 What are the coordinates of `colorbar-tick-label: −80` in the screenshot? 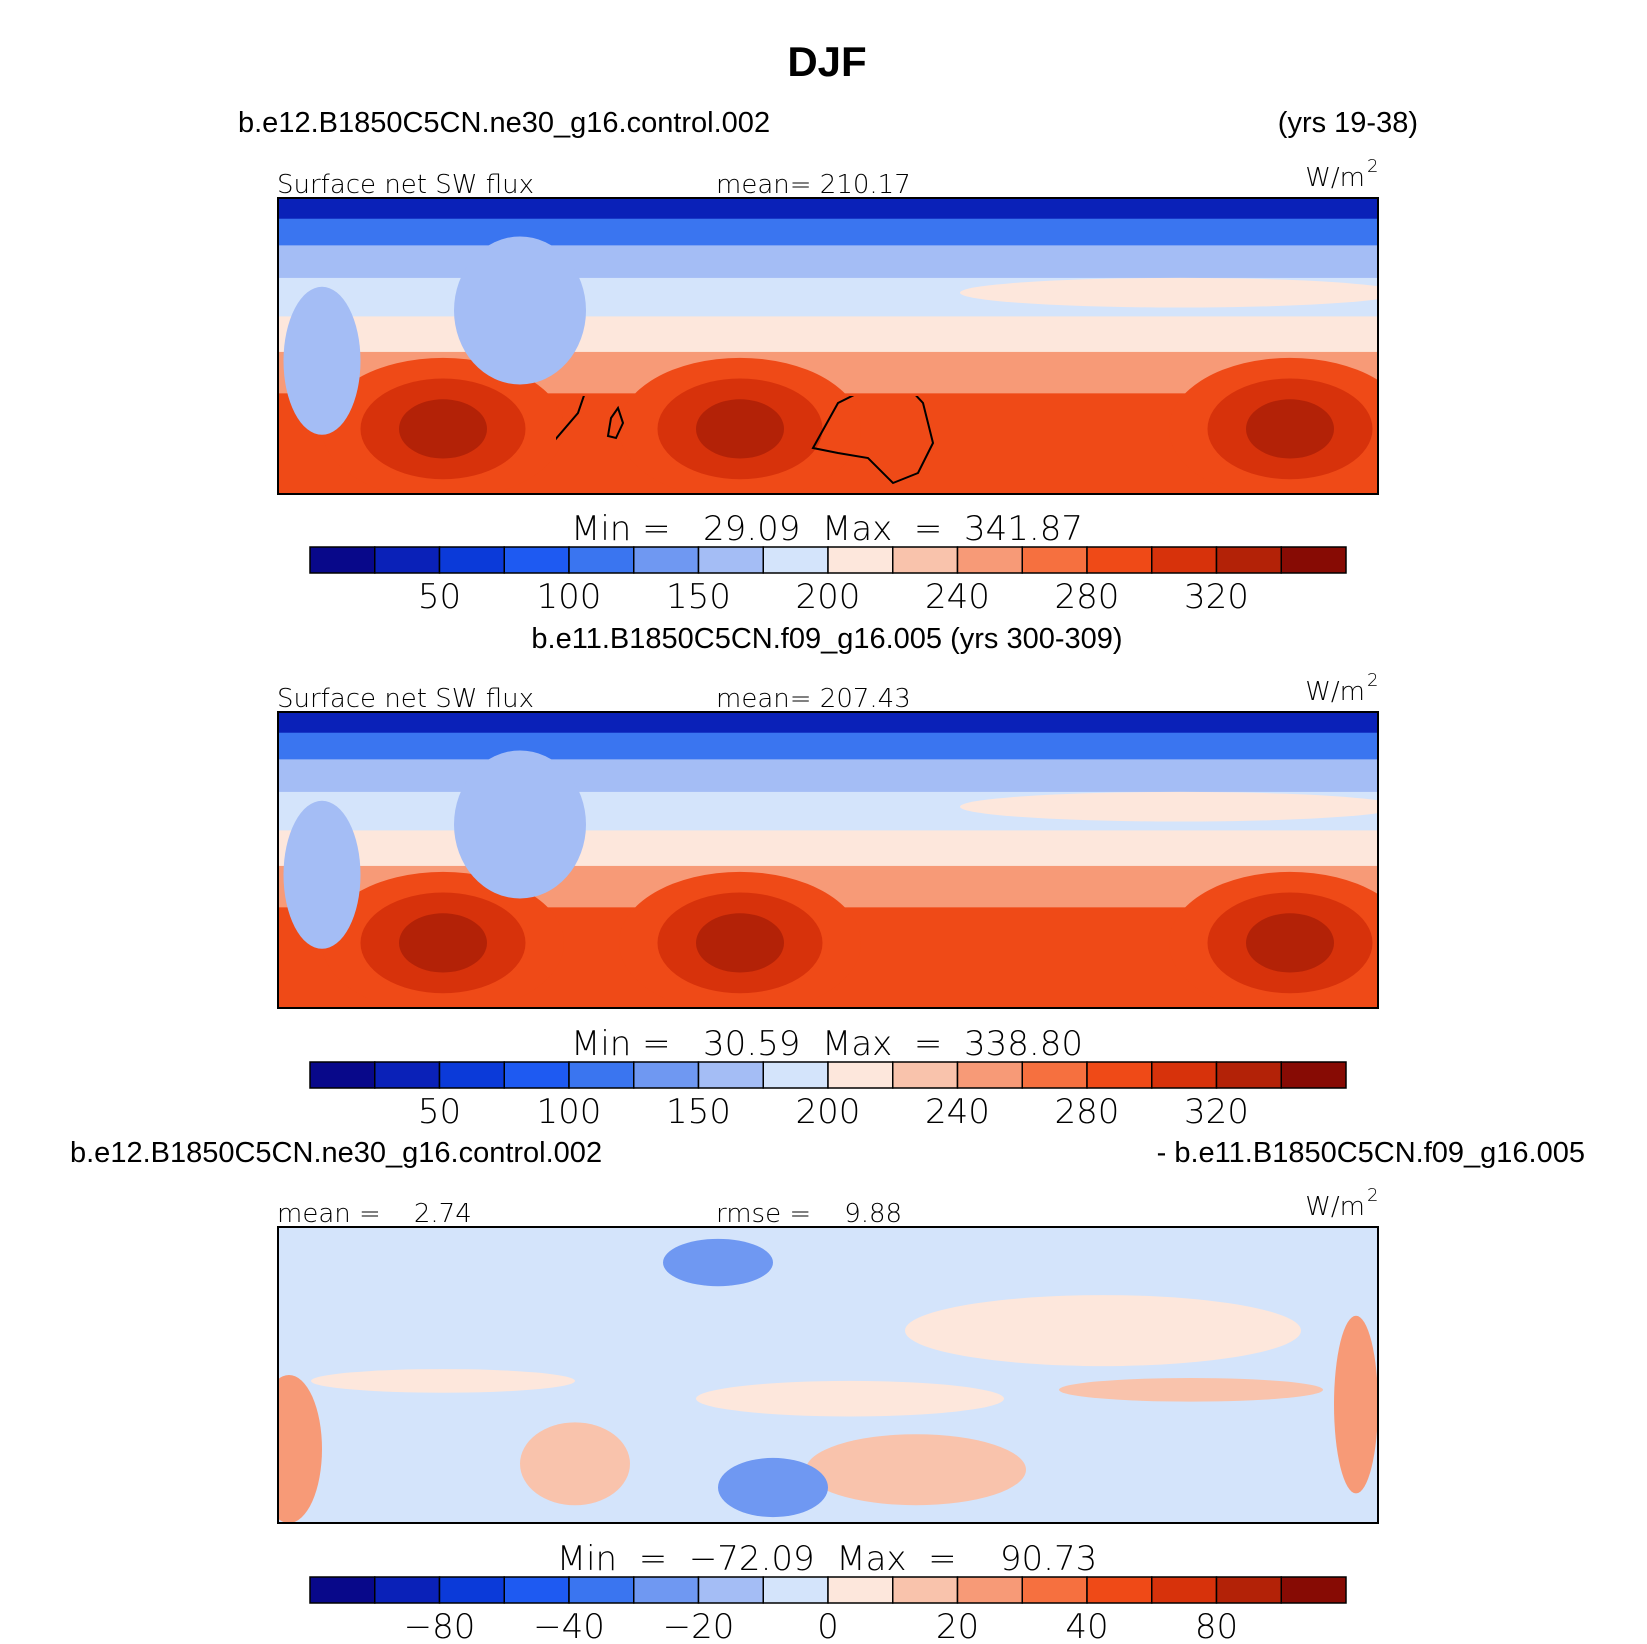 It's located at (440, 1625).